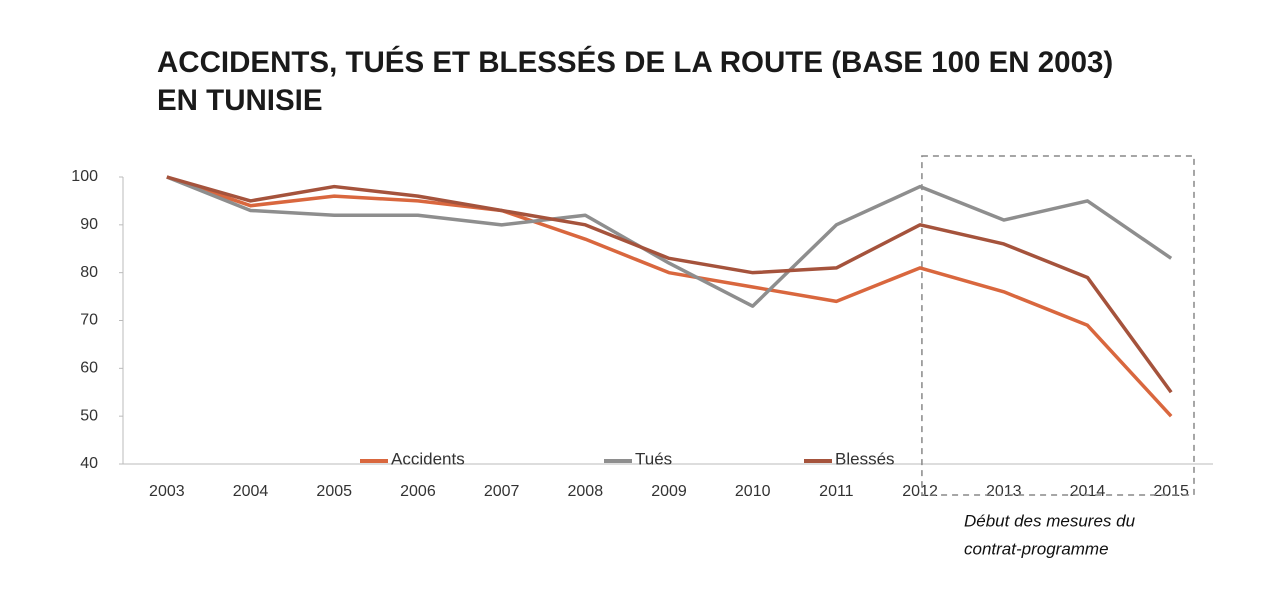 The width and height of the screenshot is (1276, 608). I want to click on x-tick-label: 2005, so click(334, 491).